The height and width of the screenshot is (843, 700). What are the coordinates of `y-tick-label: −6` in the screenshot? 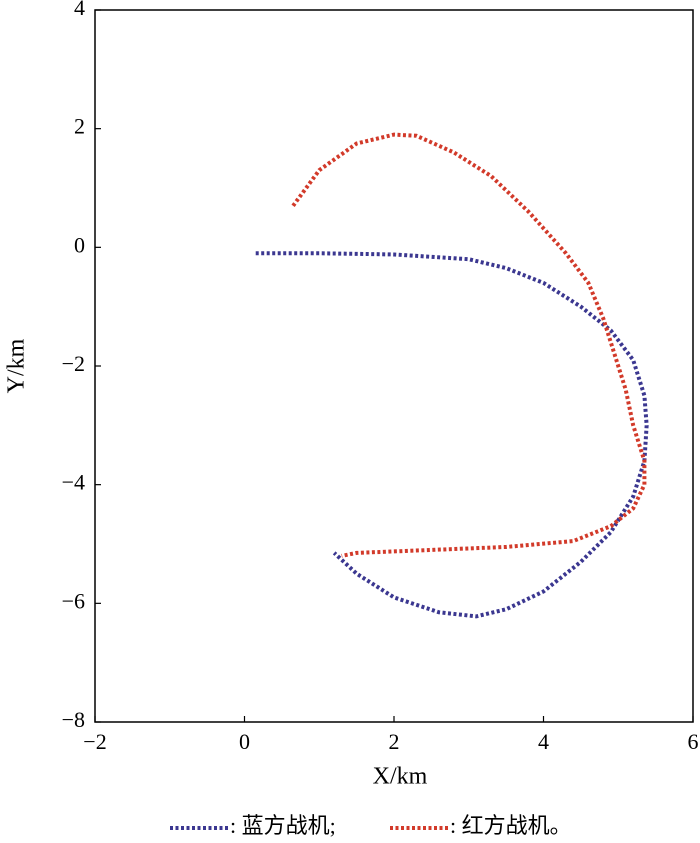 It's located at (73, 600).